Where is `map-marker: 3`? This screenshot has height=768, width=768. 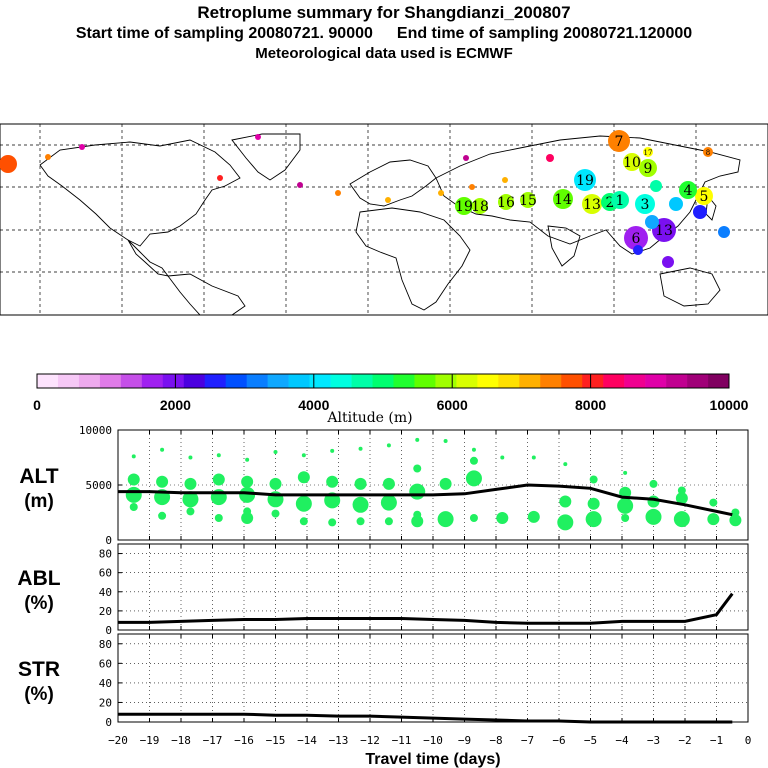
map-marker: 3 is located at coordinates (645, 204).